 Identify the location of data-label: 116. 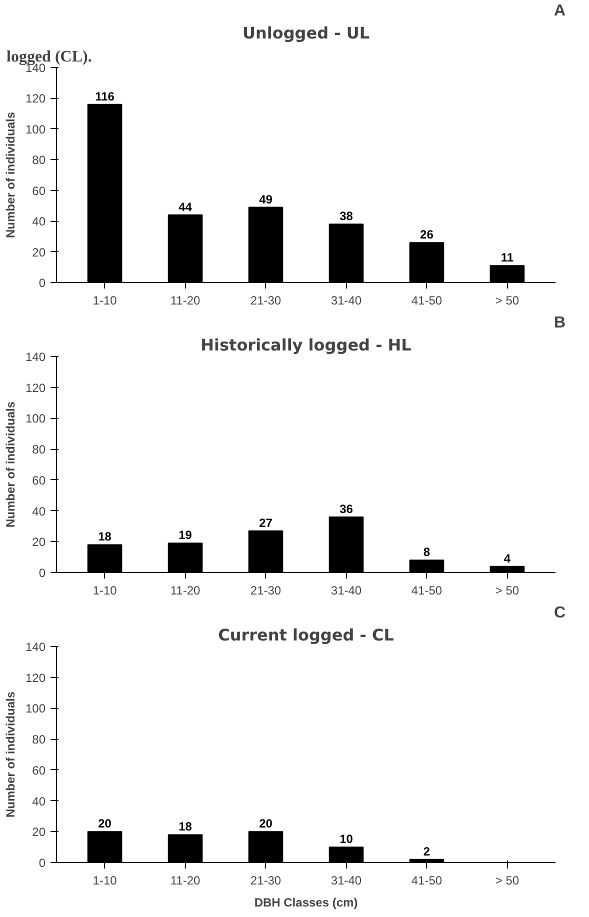
(105, 96).